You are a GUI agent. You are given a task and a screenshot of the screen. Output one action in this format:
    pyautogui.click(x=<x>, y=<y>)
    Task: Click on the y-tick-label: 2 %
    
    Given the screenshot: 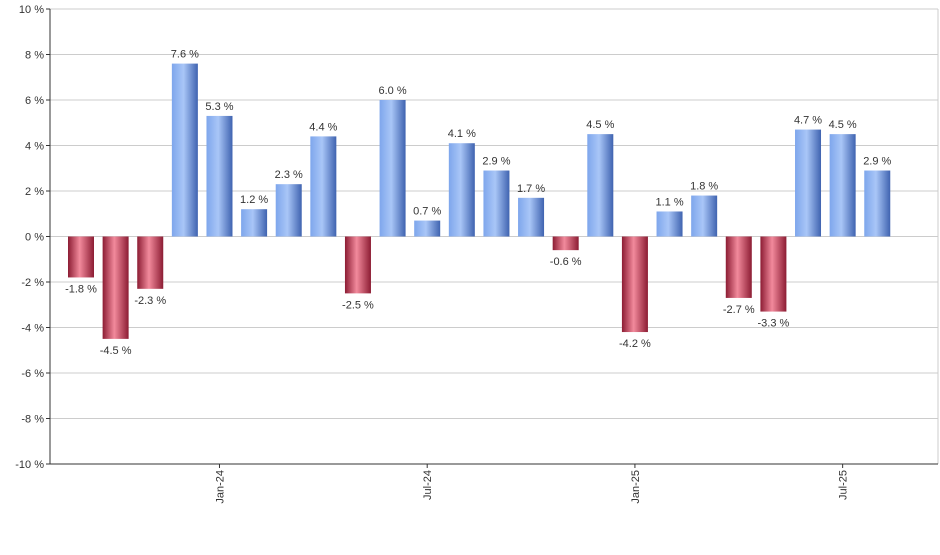 What is the action you would take?
    pyautogui.click(x=34, y=192)
    